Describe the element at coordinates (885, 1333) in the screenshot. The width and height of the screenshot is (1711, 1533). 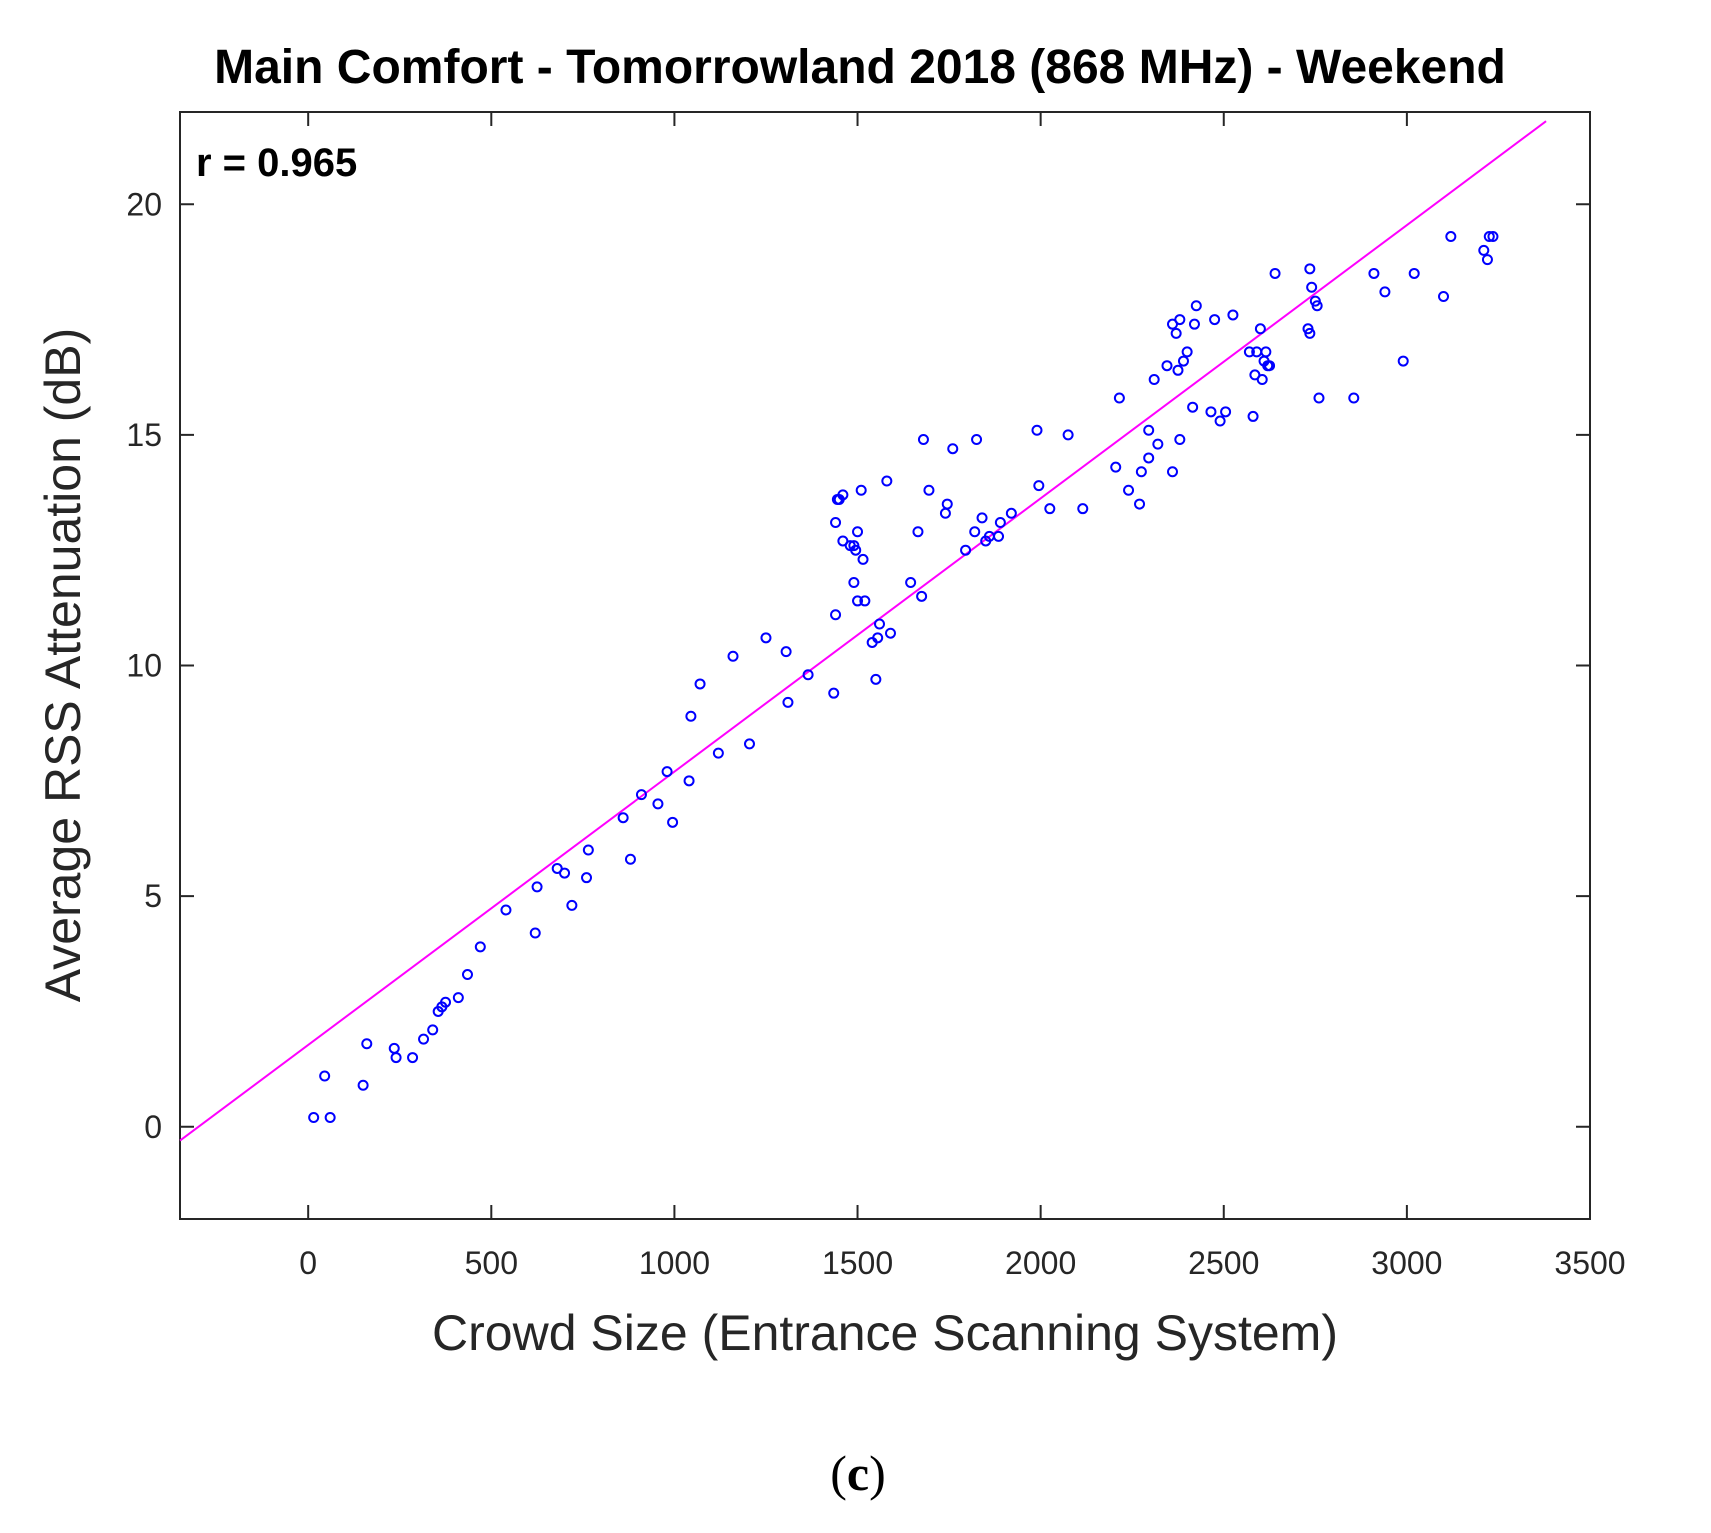
I see `x-axis-label: Crowd Size (Entrance Scanning System)` at that location.